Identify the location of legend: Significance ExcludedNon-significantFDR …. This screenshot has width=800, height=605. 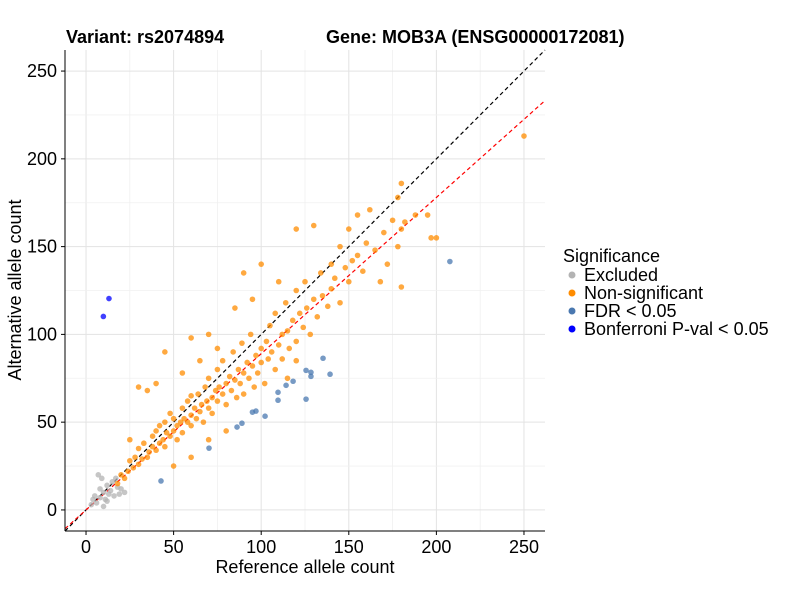
(666, 292).